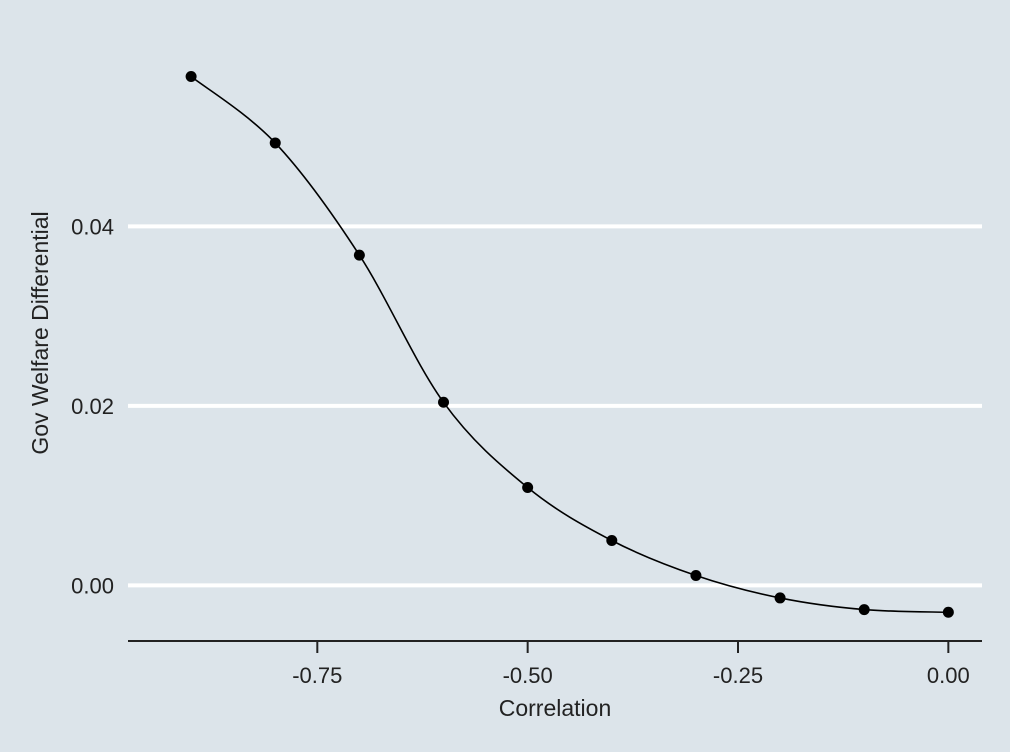 The width and height of the screenshot is (1010, 752). What do you see at coordinates (40, 332) in the screenshot?
I see `y-axis-title: Gov Welfare Differential` at bounding box center [40, 332].